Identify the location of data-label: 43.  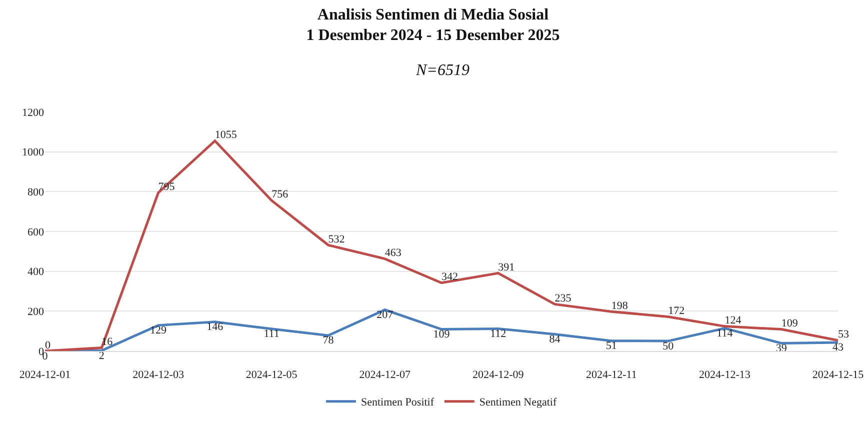
(838, 348).